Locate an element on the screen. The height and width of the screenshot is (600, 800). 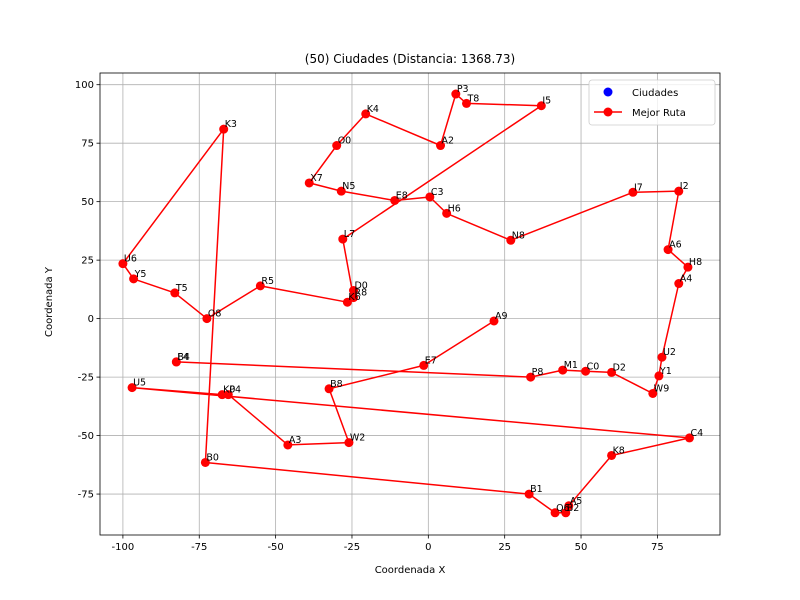
x-axis-label: Coordenada X is located at coordinates (410, 570).